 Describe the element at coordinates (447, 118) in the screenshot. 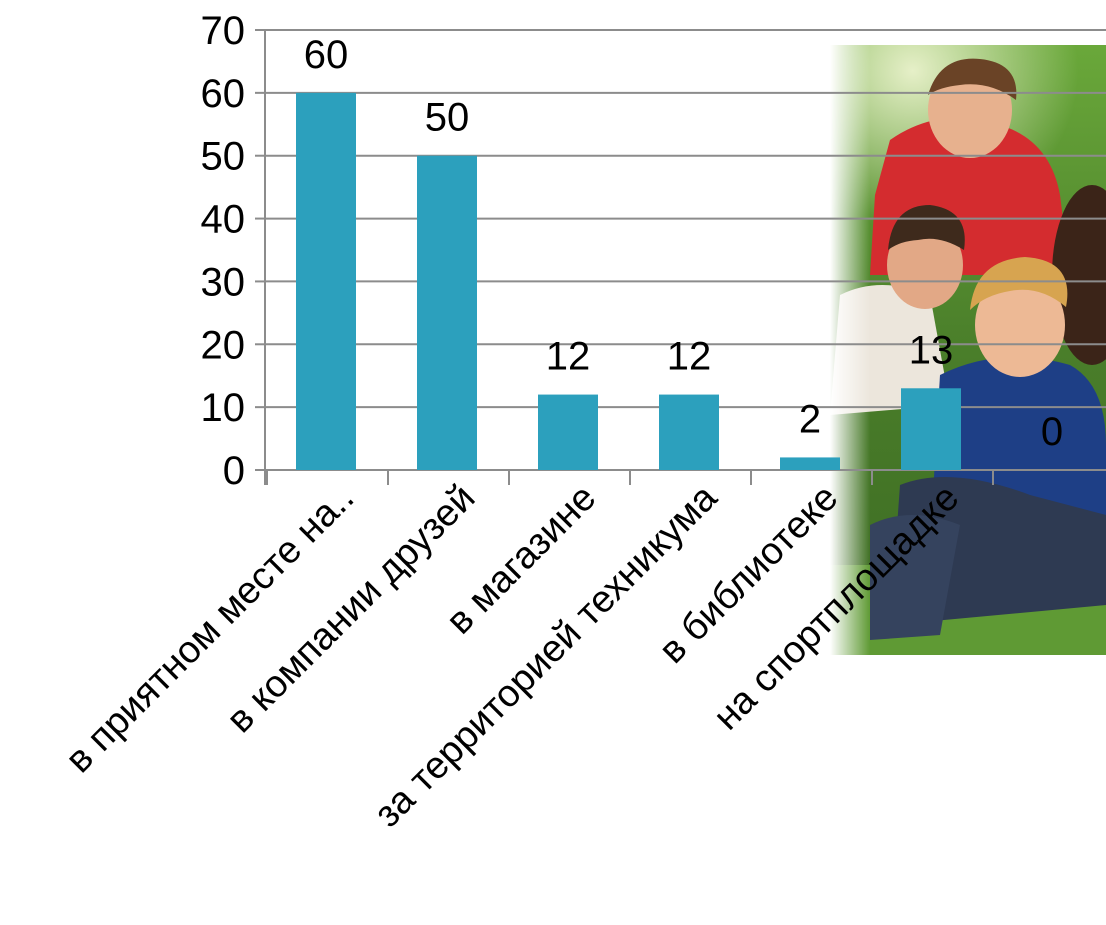

I see `data-label: 50` at that location.